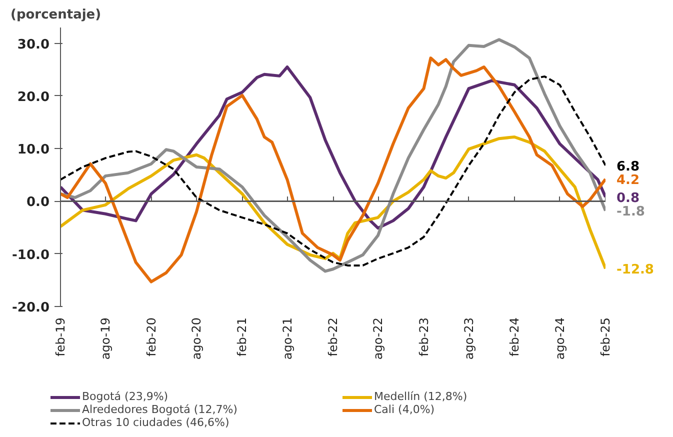 This screenshot has height=437, width=673. Describe the element at coordinates (287, 338) in the screenshot. I see `x-tick-label: ago-21` at that location.